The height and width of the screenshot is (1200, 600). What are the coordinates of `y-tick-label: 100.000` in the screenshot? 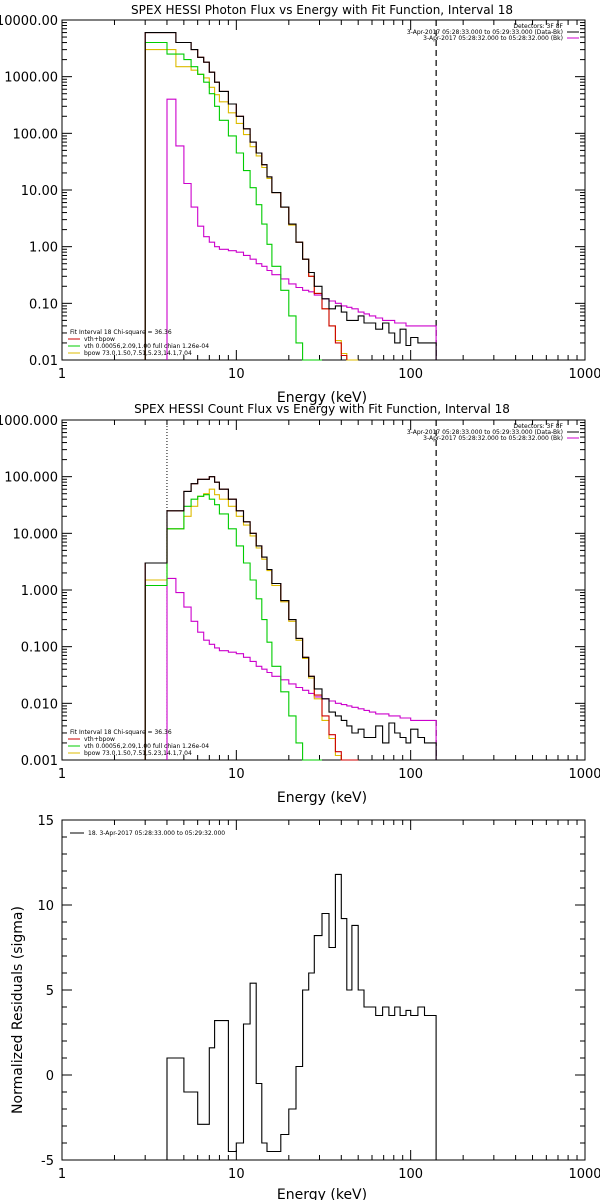 It's located at (31, 478).